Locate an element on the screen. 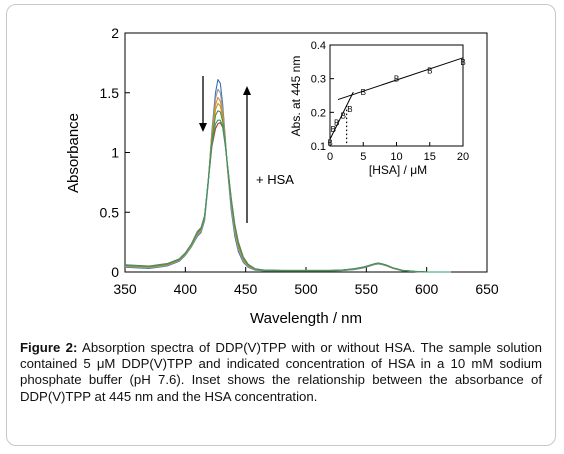 The width and height of the screenshot is (564, 454). inset-y-axis-label: Abs. at 445 nm is located at coordinates (296, 96).